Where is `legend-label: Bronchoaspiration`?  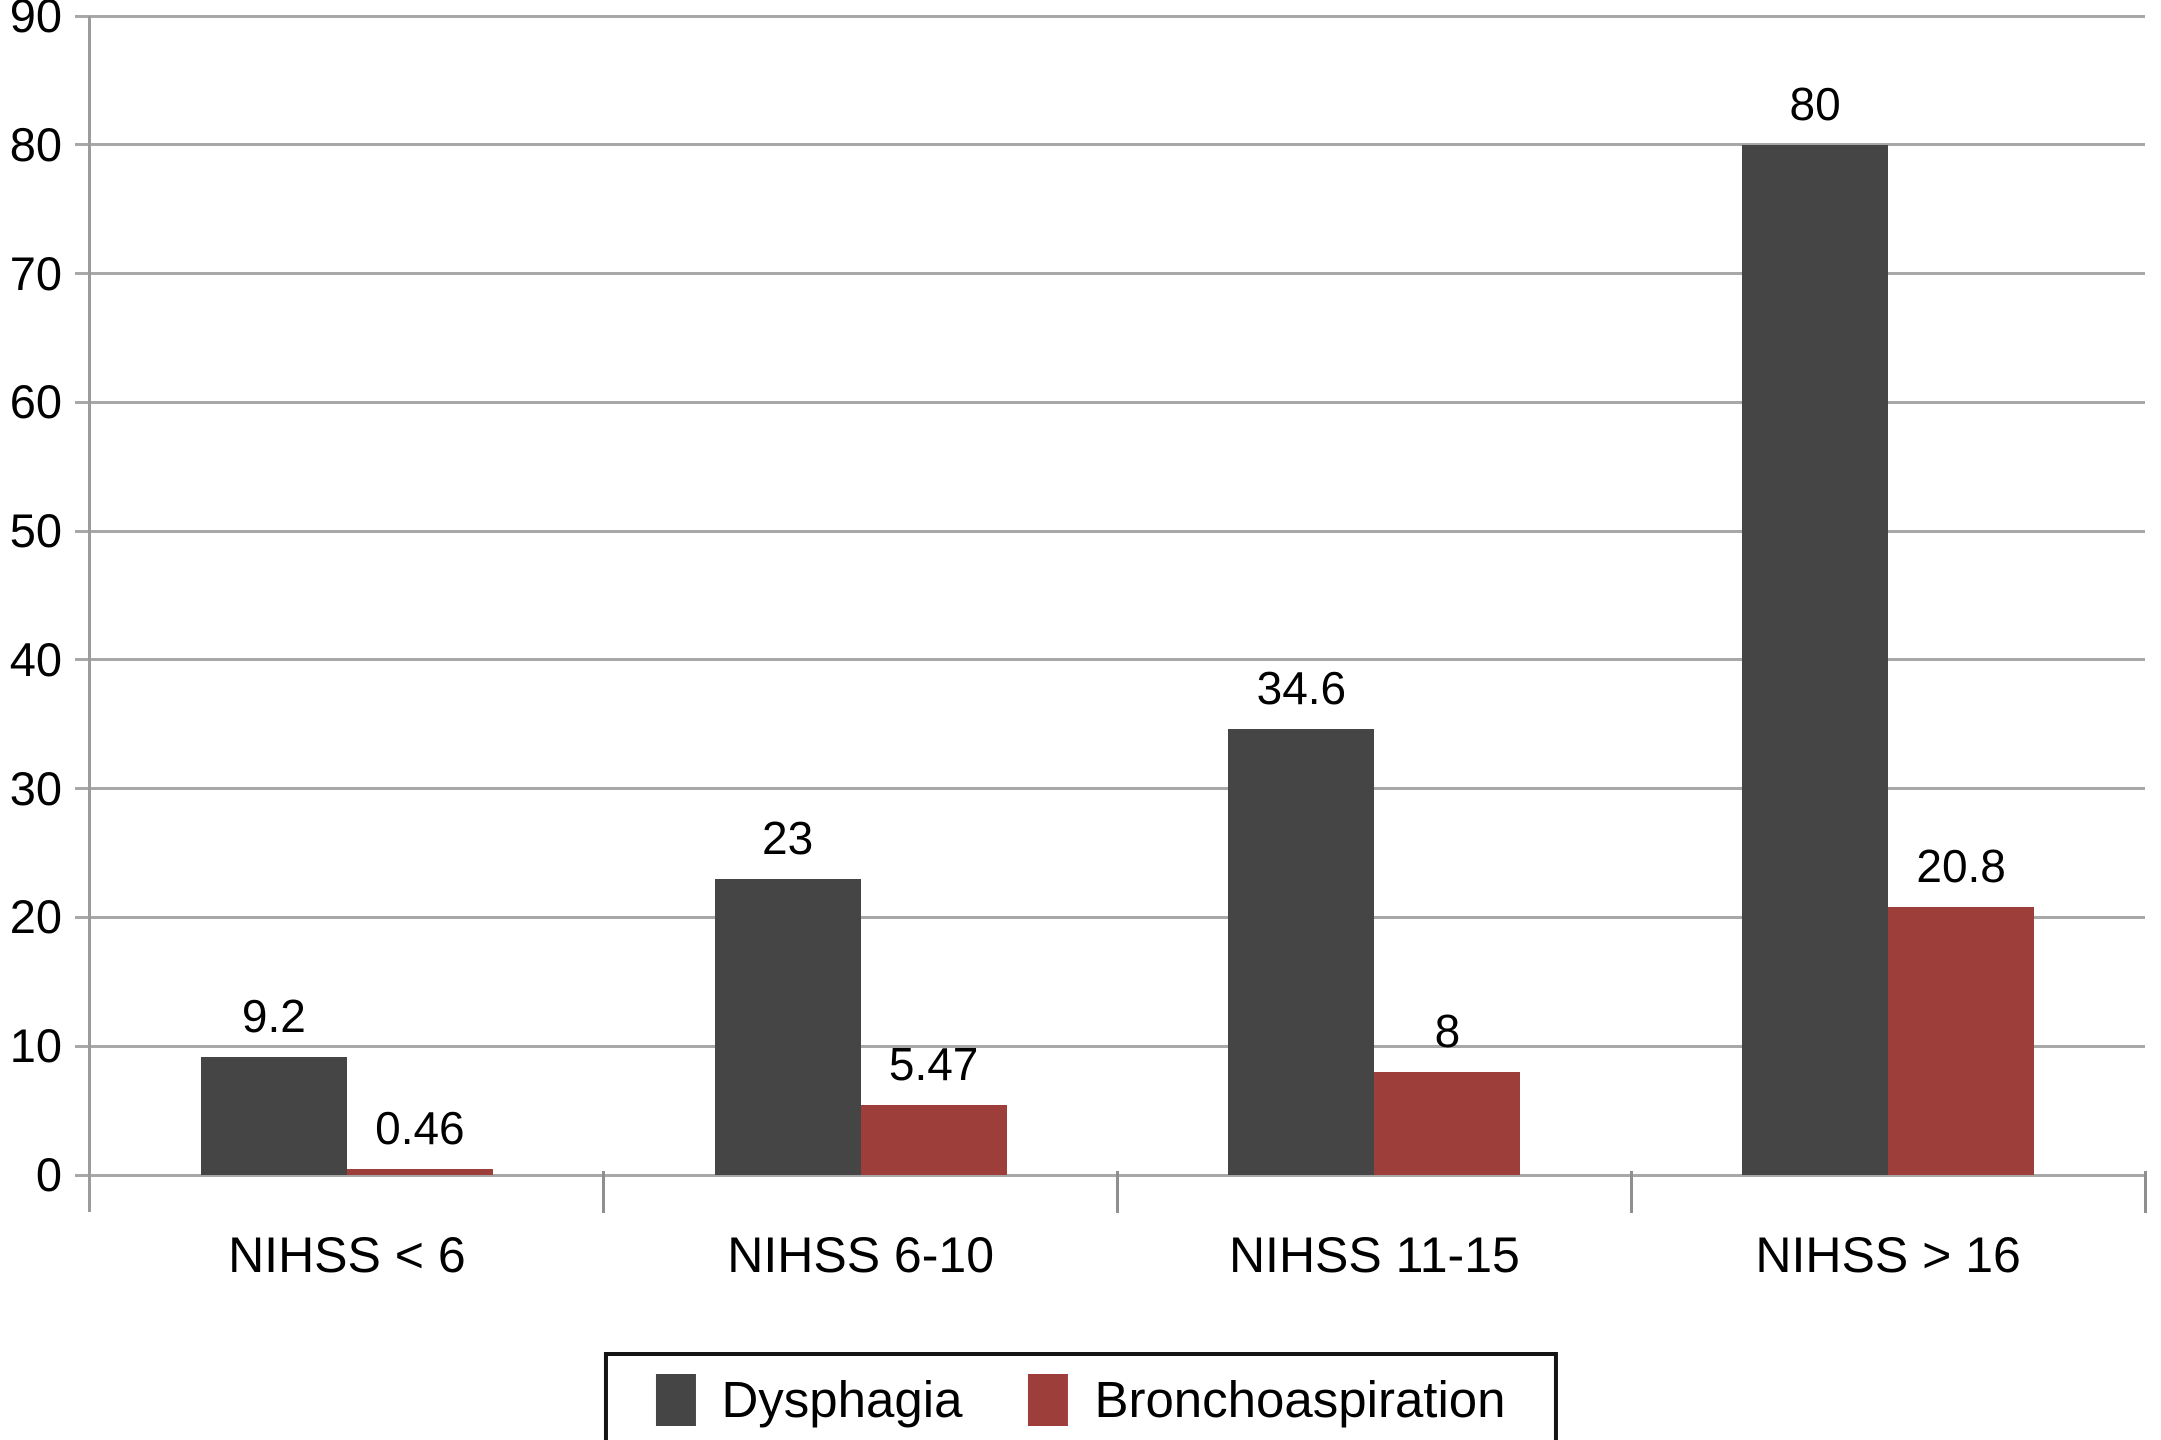 legend-label: Bronchoaspiration is located at coordinates (1300, 1399).